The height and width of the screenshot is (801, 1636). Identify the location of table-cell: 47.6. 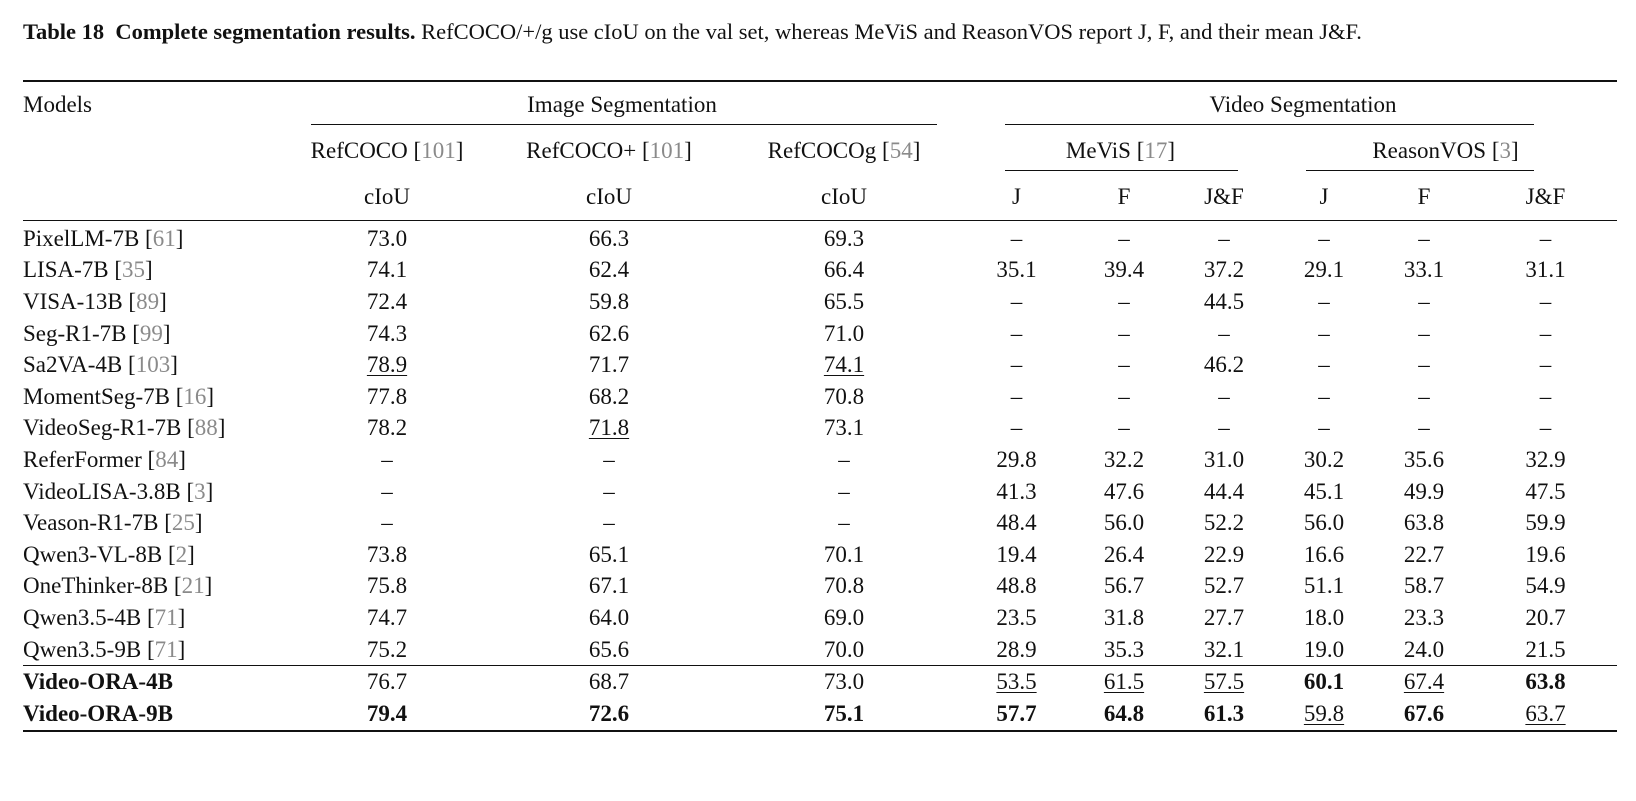
(1124, 491).